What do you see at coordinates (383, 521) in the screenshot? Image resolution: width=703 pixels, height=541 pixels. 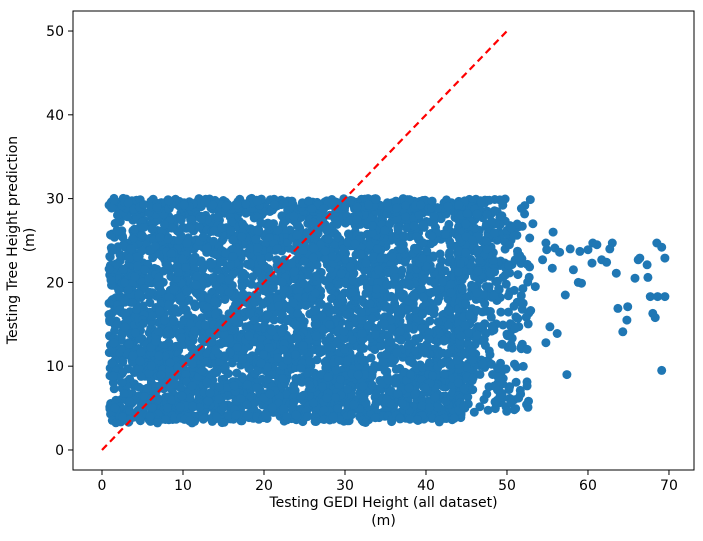 I see `x-axis-label-line2: (m)` at bounding box center [383, 521].